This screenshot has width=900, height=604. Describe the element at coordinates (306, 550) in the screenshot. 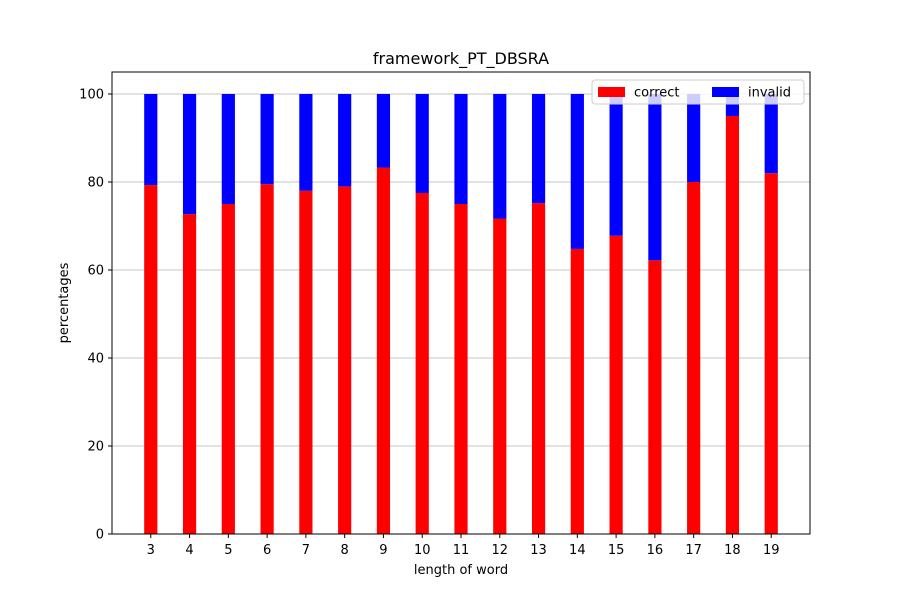

I see `x-tick-label: 7` at that location.